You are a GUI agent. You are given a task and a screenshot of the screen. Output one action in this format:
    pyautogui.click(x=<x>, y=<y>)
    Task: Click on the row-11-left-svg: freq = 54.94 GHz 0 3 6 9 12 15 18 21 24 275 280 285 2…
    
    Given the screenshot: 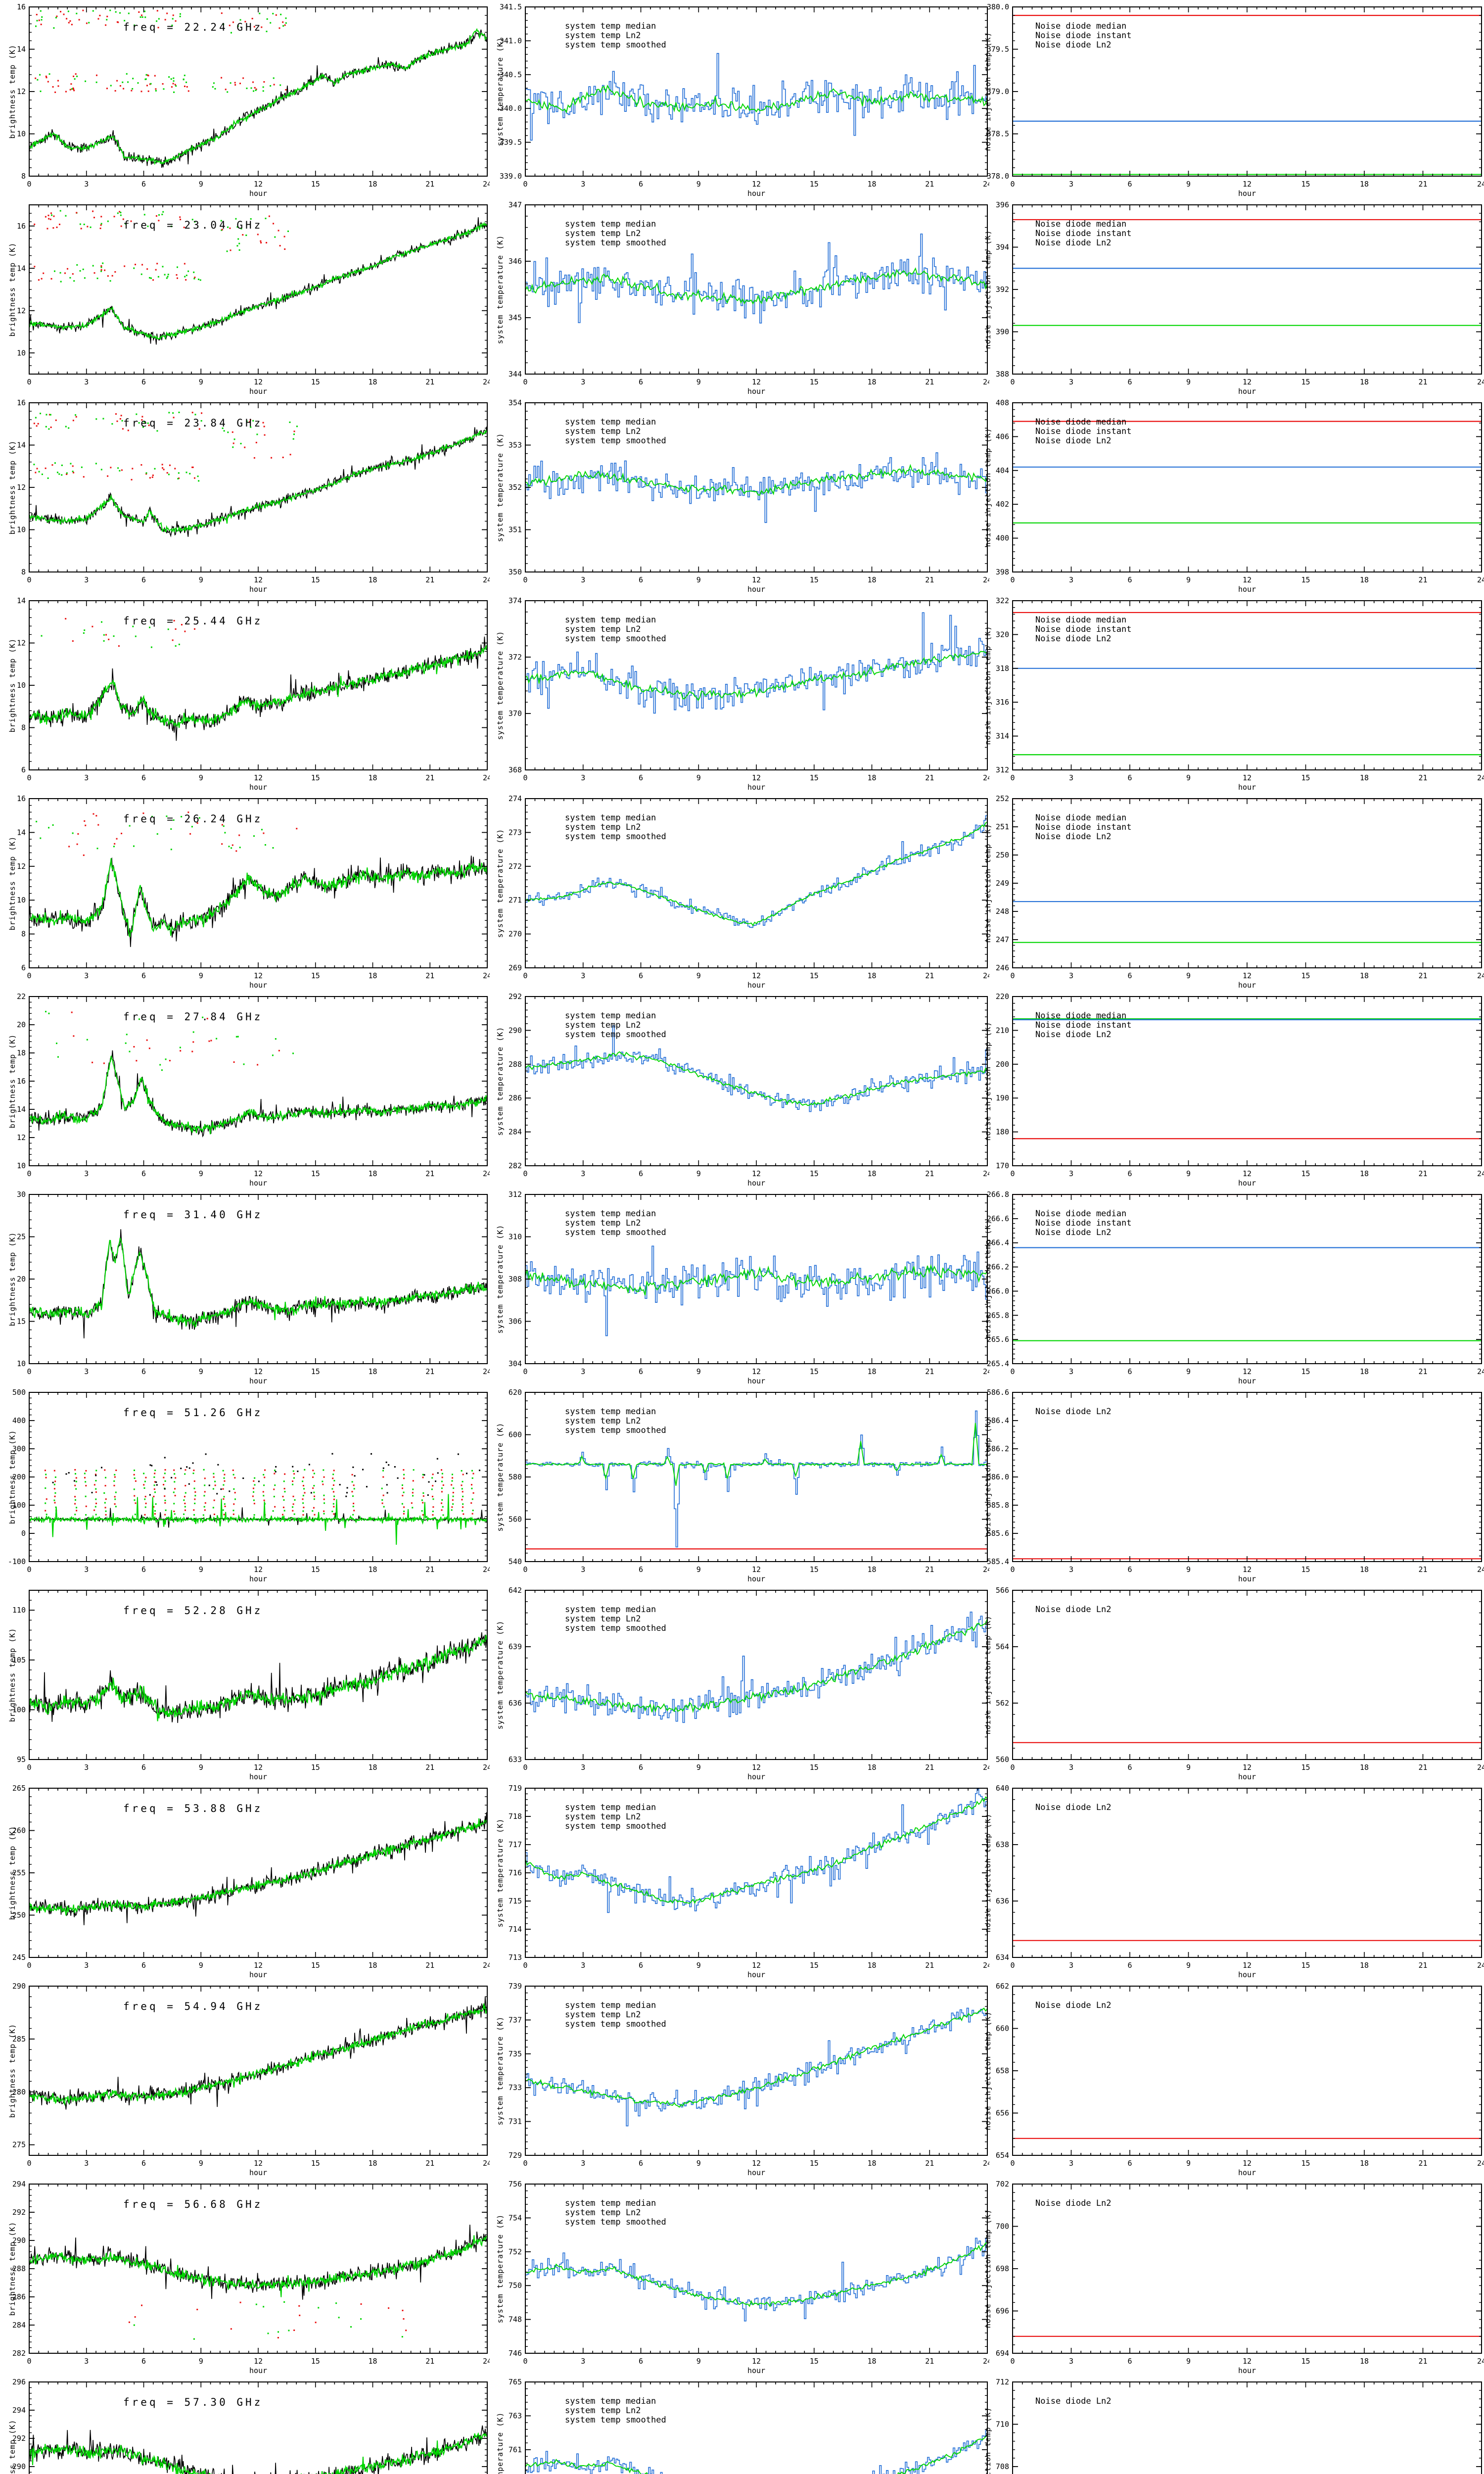 What is the action you would take?
    pyautogui.click(x=249, y=2080)
    